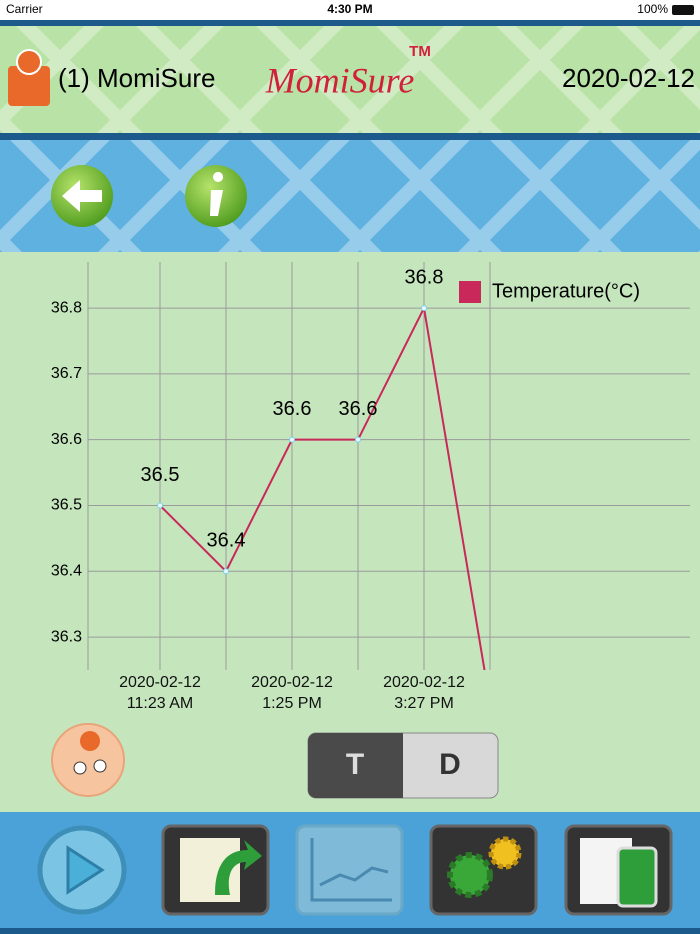 This screenshot has height=934, width=700. Describe the element at coordinates (350, 196) in the screenshot. I see `toolbar-pattern` at that location.